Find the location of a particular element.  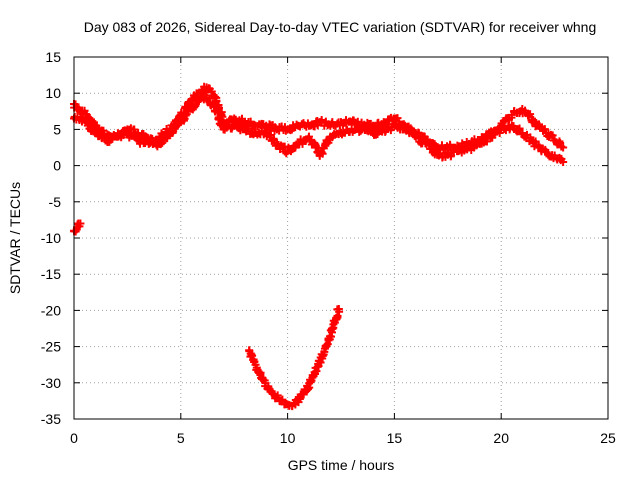

x-tick-label: 25 is located at coordinates (608, 438).